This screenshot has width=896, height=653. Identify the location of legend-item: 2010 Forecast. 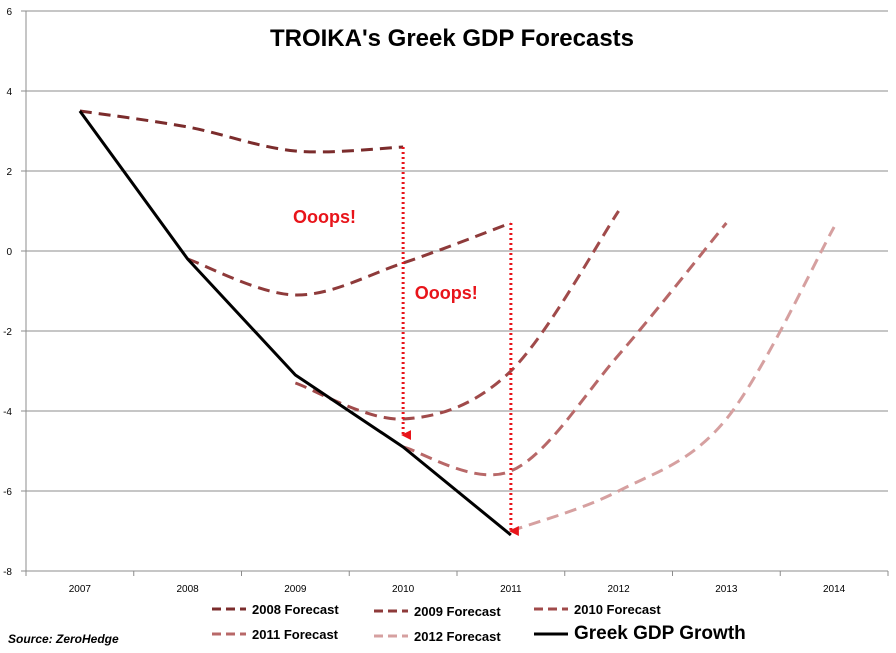
(597, 609).